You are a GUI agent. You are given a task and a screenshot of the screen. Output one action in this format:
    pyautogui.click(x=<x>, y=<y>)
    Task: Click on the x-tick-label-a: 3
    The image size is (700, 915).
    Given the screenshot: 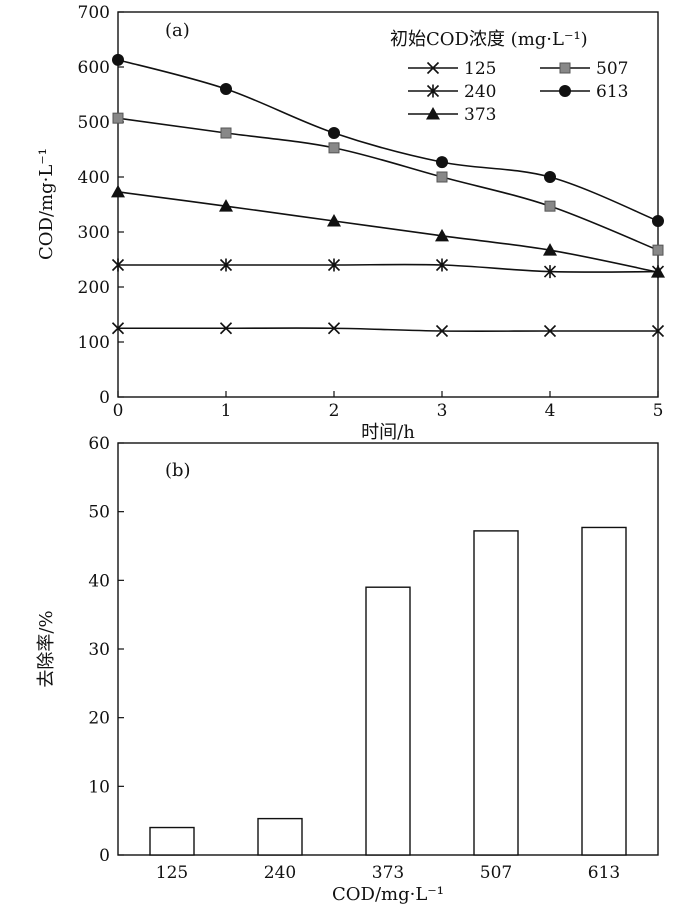 What is the action you would take?
    pyautogui.click(x=442, y=411)
    